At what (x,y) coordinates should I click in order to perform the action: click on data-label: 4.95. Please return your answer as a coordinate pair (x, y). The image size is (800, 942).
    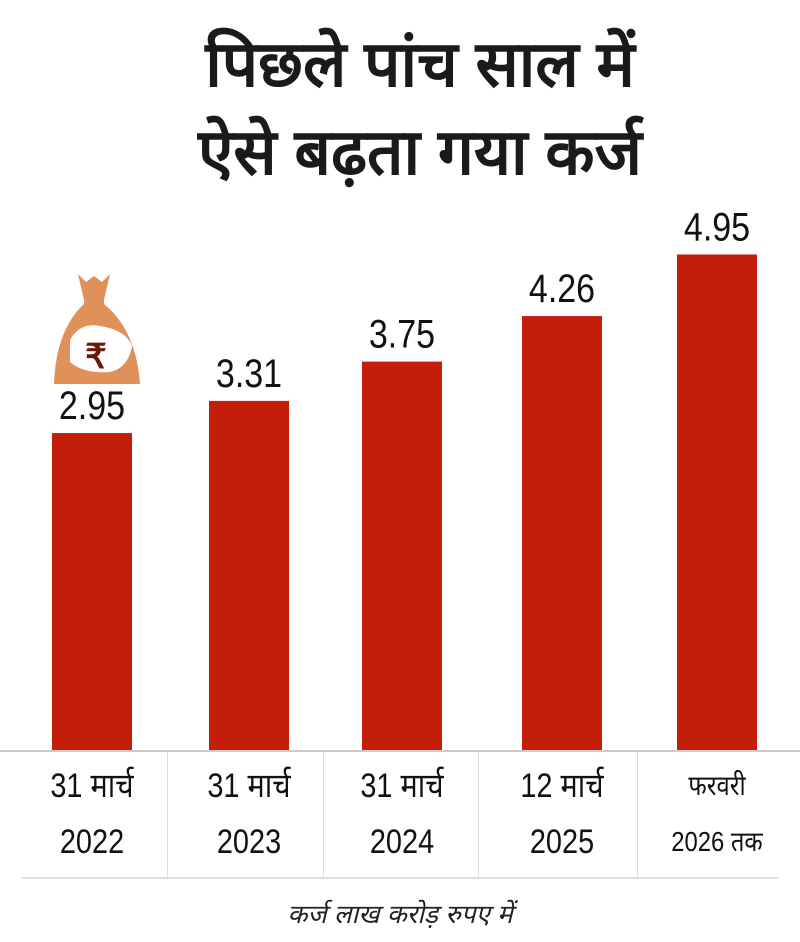
    Looking at the image, I should click on (717, 226).